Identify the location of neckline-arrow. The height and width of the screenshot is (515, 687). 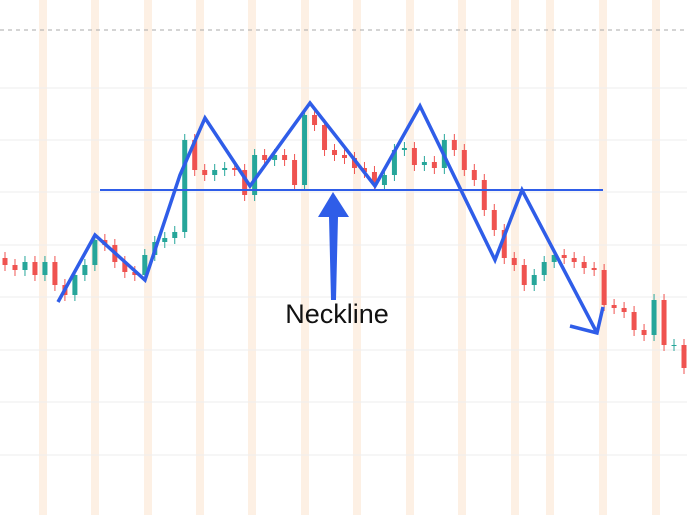
(333, 246).